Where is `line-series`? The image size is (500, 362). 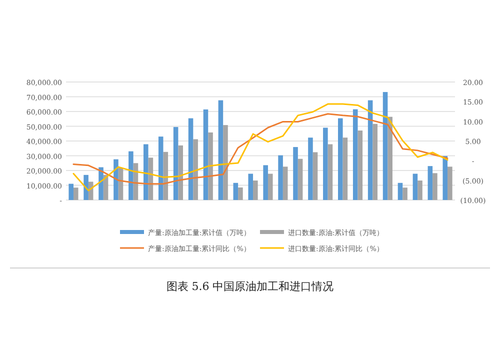
line-series is located at coordinates (260, 149).